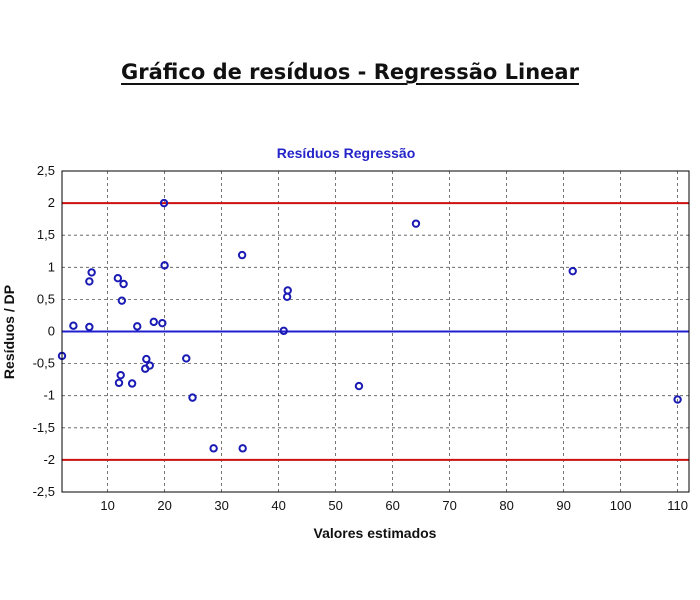 The image size is (700, 600). What do you see at coordinates (350, 72) in the screenshot?
I see `page-title: Gráfico de resíduos - Regressão Linear` at bounding box center [350, 72].